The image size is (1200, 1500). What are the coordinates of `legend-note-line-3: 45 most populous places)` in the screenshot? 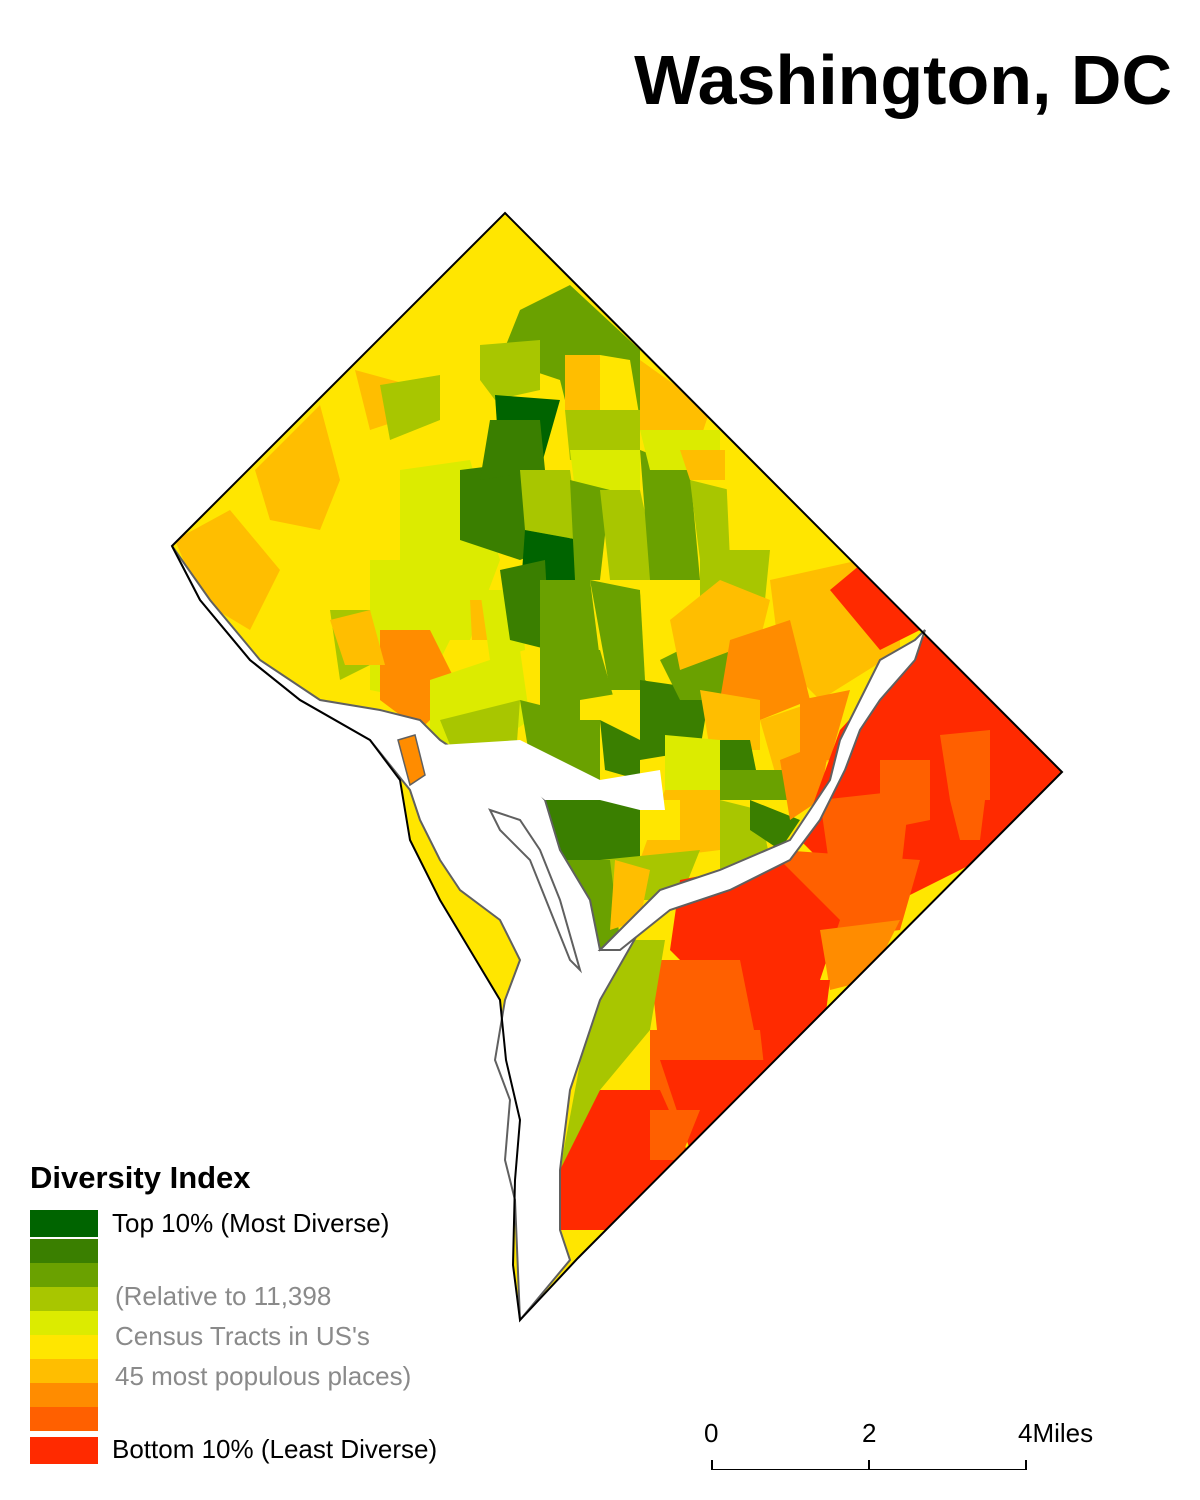 It's located at (263, 1376).